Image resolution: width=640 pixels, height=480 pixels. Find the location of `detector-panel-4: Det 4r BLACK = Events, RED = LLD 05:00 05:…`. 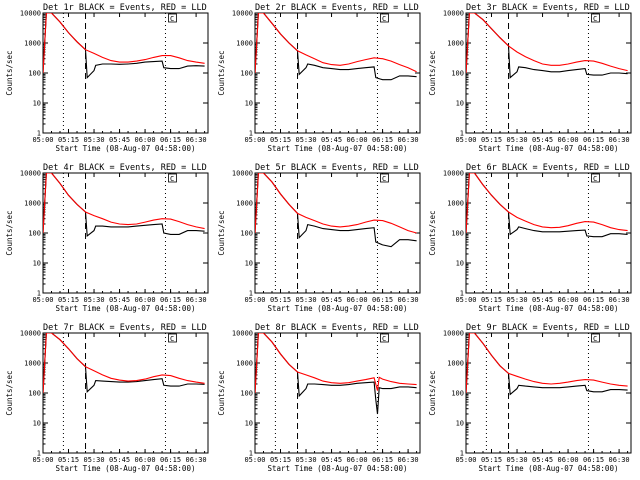

detector-panel-4: Det 4r BLACK = Events, RED = LLD 05:00 05:… is located at coordinates (107, 238).